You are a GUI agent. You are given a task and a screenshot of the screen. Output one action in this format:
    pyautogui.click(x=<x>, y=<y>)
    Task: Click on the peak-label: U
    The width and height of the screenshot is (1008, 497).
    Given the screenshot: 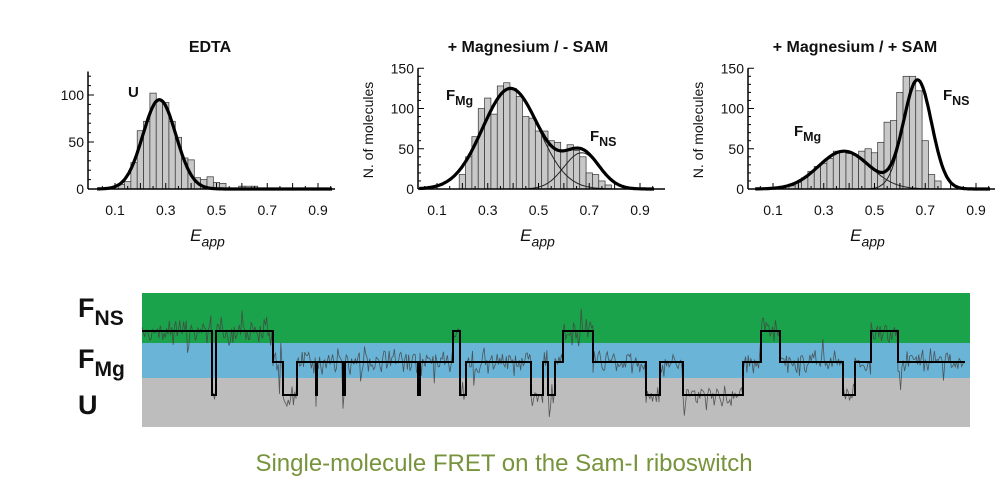 What is the action you would take?
    pyautogui.click(x=133, y=92)
    